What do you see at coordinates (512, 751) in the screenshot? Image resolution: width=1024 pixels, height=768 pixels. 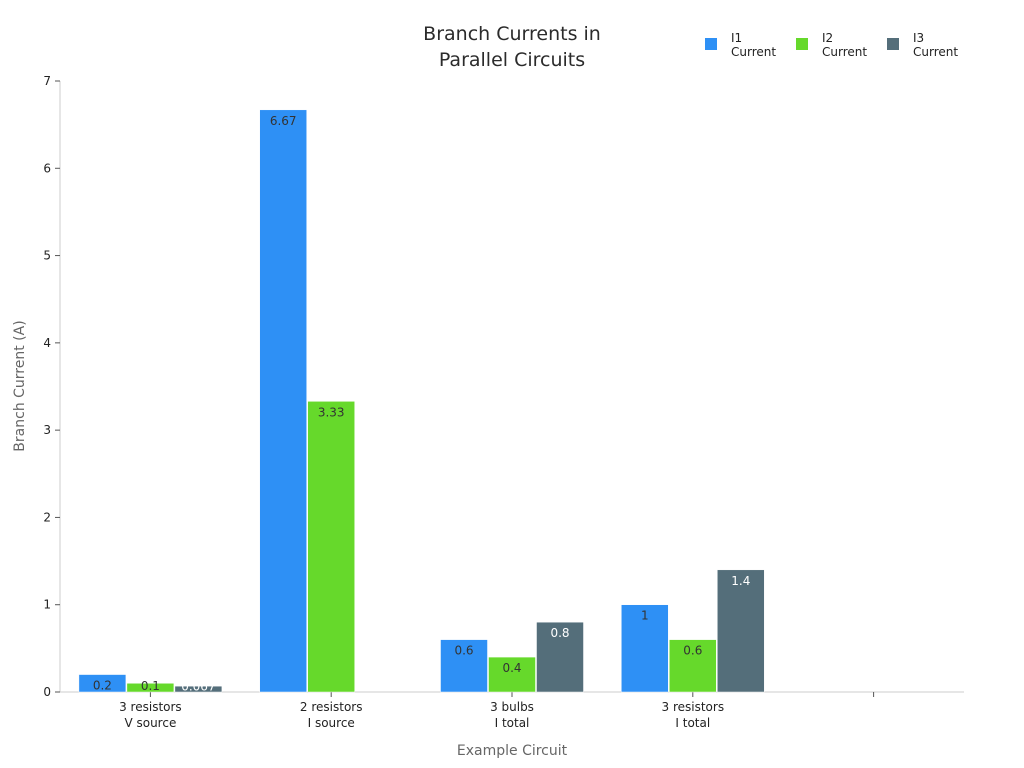 I see `x-axis-label: Example Circuit` at bounding box center [512, 751].